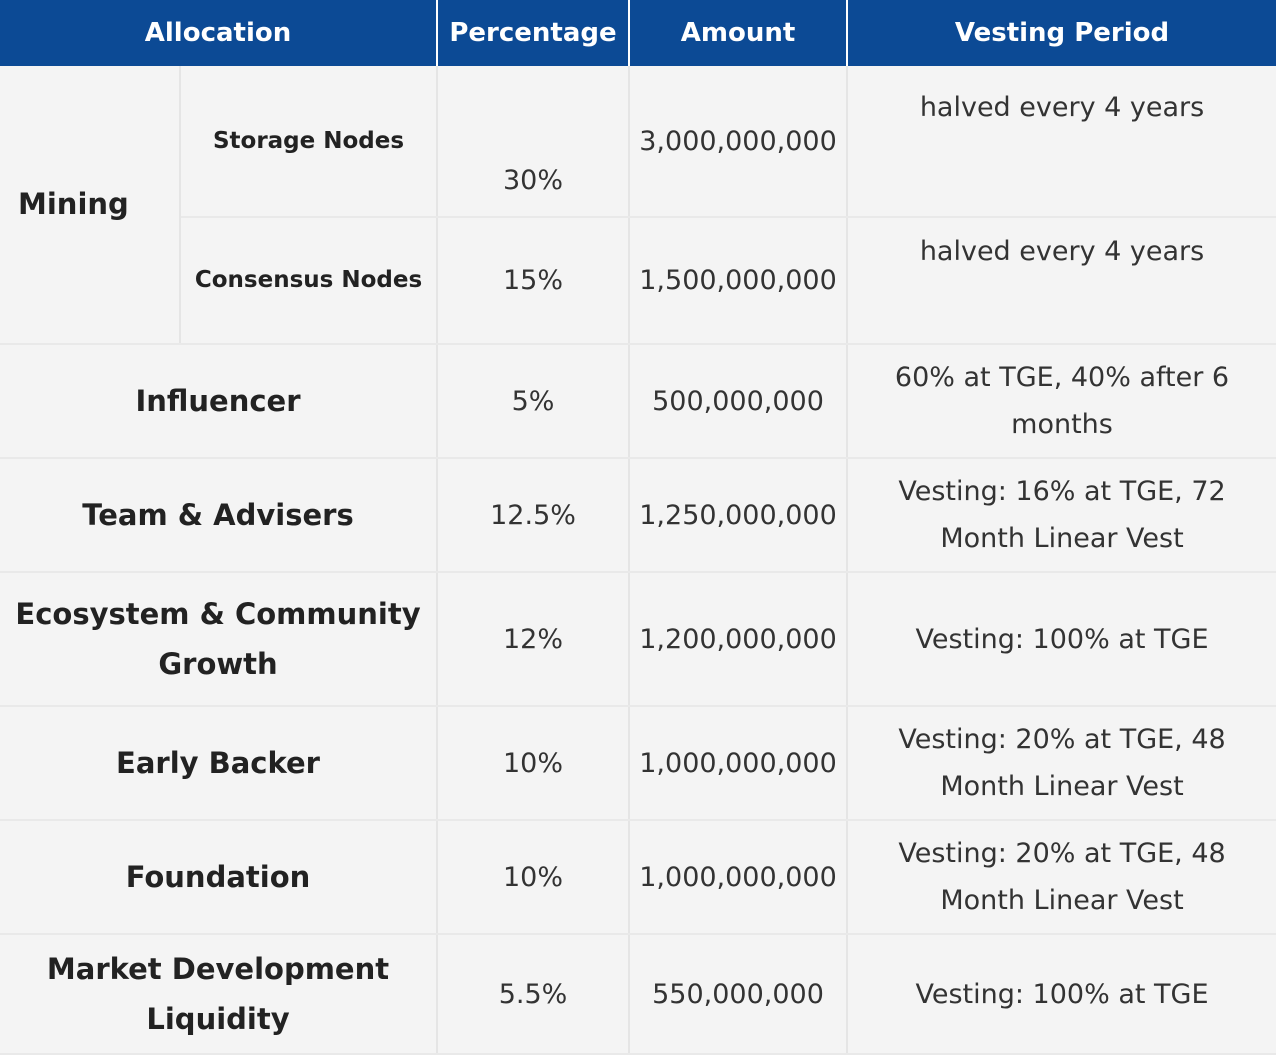 This screenshot has height=1055, width=1276. I want to click on sub-allocation-label: Consensus Nodes, so click(309, 281).